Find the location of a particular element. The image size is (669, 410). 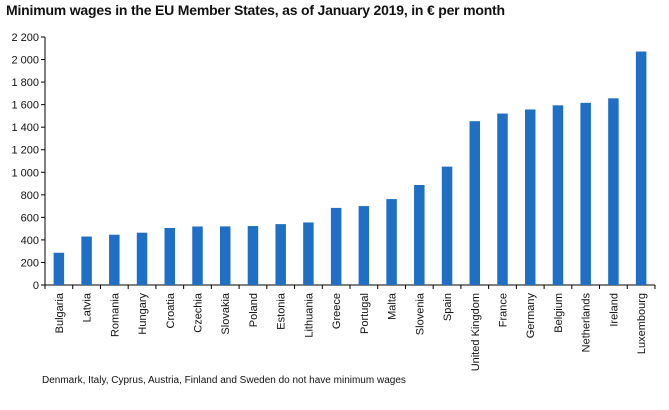

y-tick-label: 400 is located at coordinates (30, 241).